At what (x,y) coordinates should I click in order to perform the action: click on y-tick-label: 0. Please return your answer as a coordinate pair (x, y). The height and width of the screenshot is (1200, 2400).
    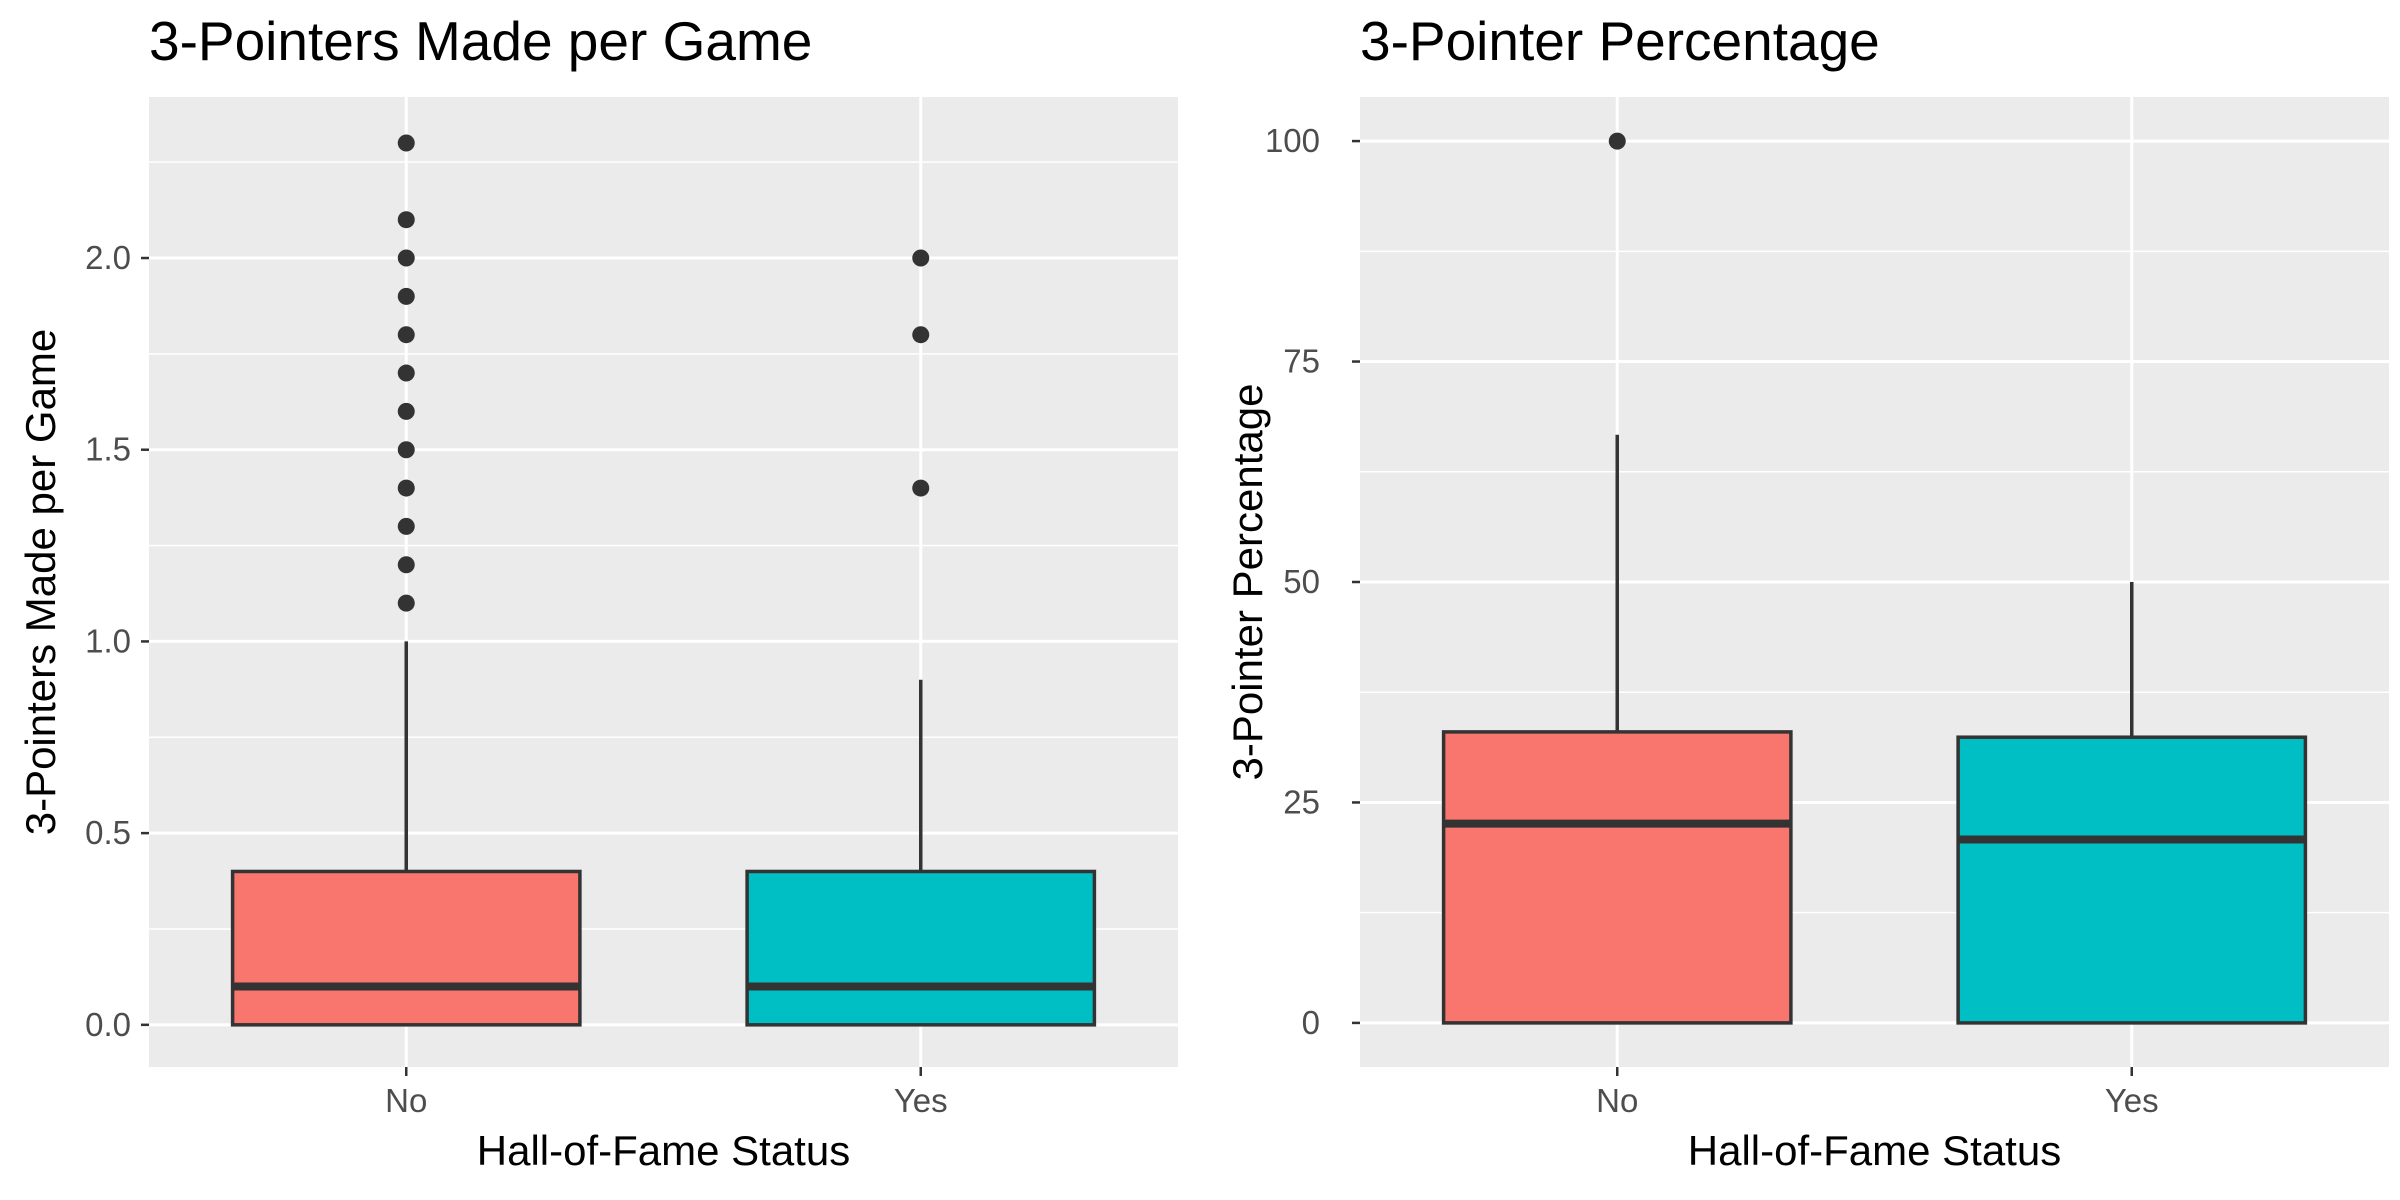
    Looking at the image, I should click on (1311, 1022).